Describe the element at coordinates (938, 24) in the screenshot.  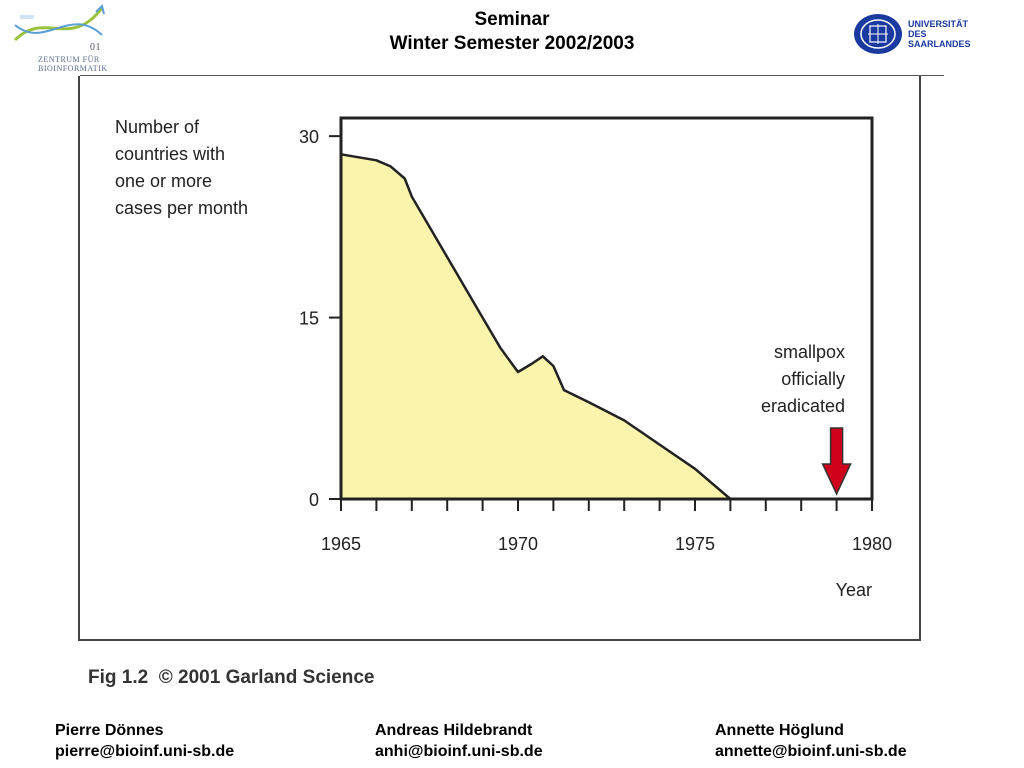
I see `university-name-line1: UNIVERSITÄT` at that location.